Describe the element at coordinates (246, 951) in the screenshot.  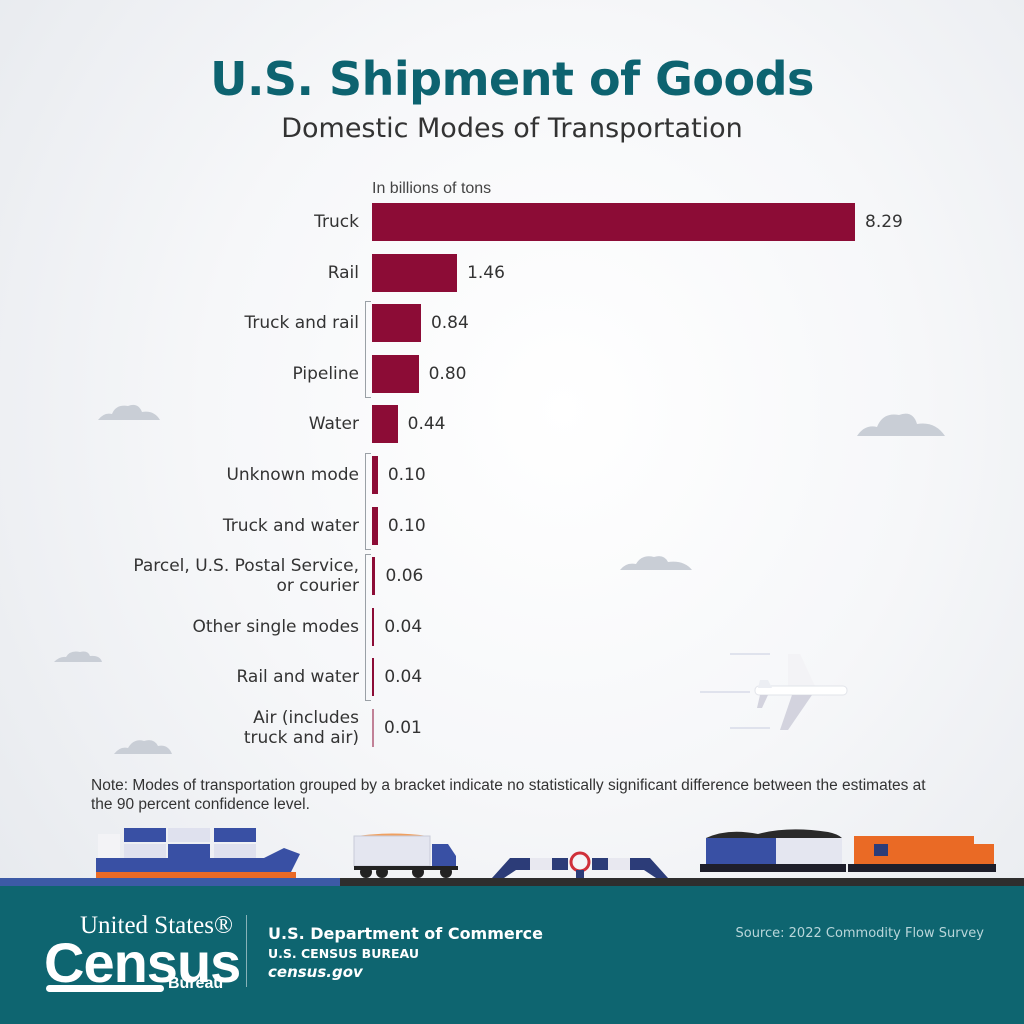
I see `footer-divider` at that location.